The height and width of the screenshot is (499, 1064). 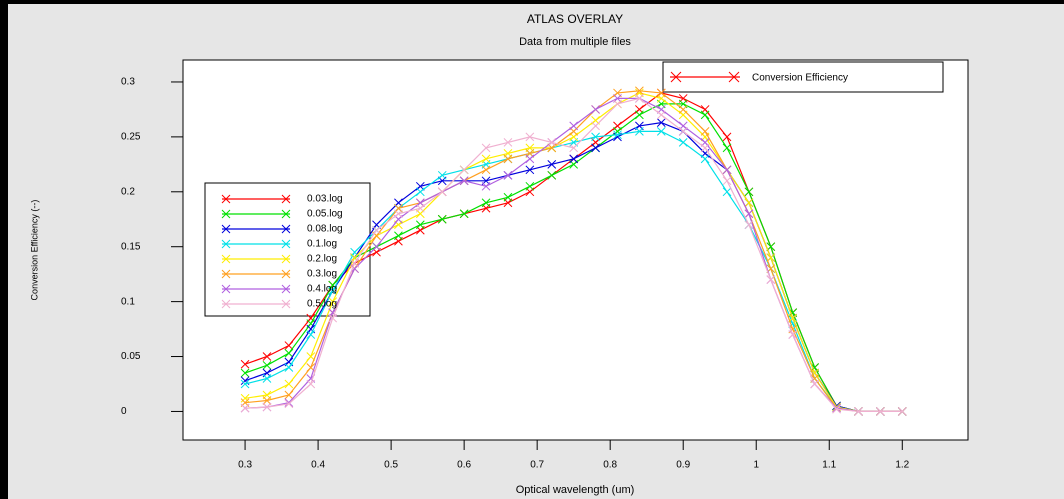 What do you see at coordinates (575, 19) in the screenshot?
I see `chart-title: ATLAS OVERLAY` at bounding box center [575, 19].